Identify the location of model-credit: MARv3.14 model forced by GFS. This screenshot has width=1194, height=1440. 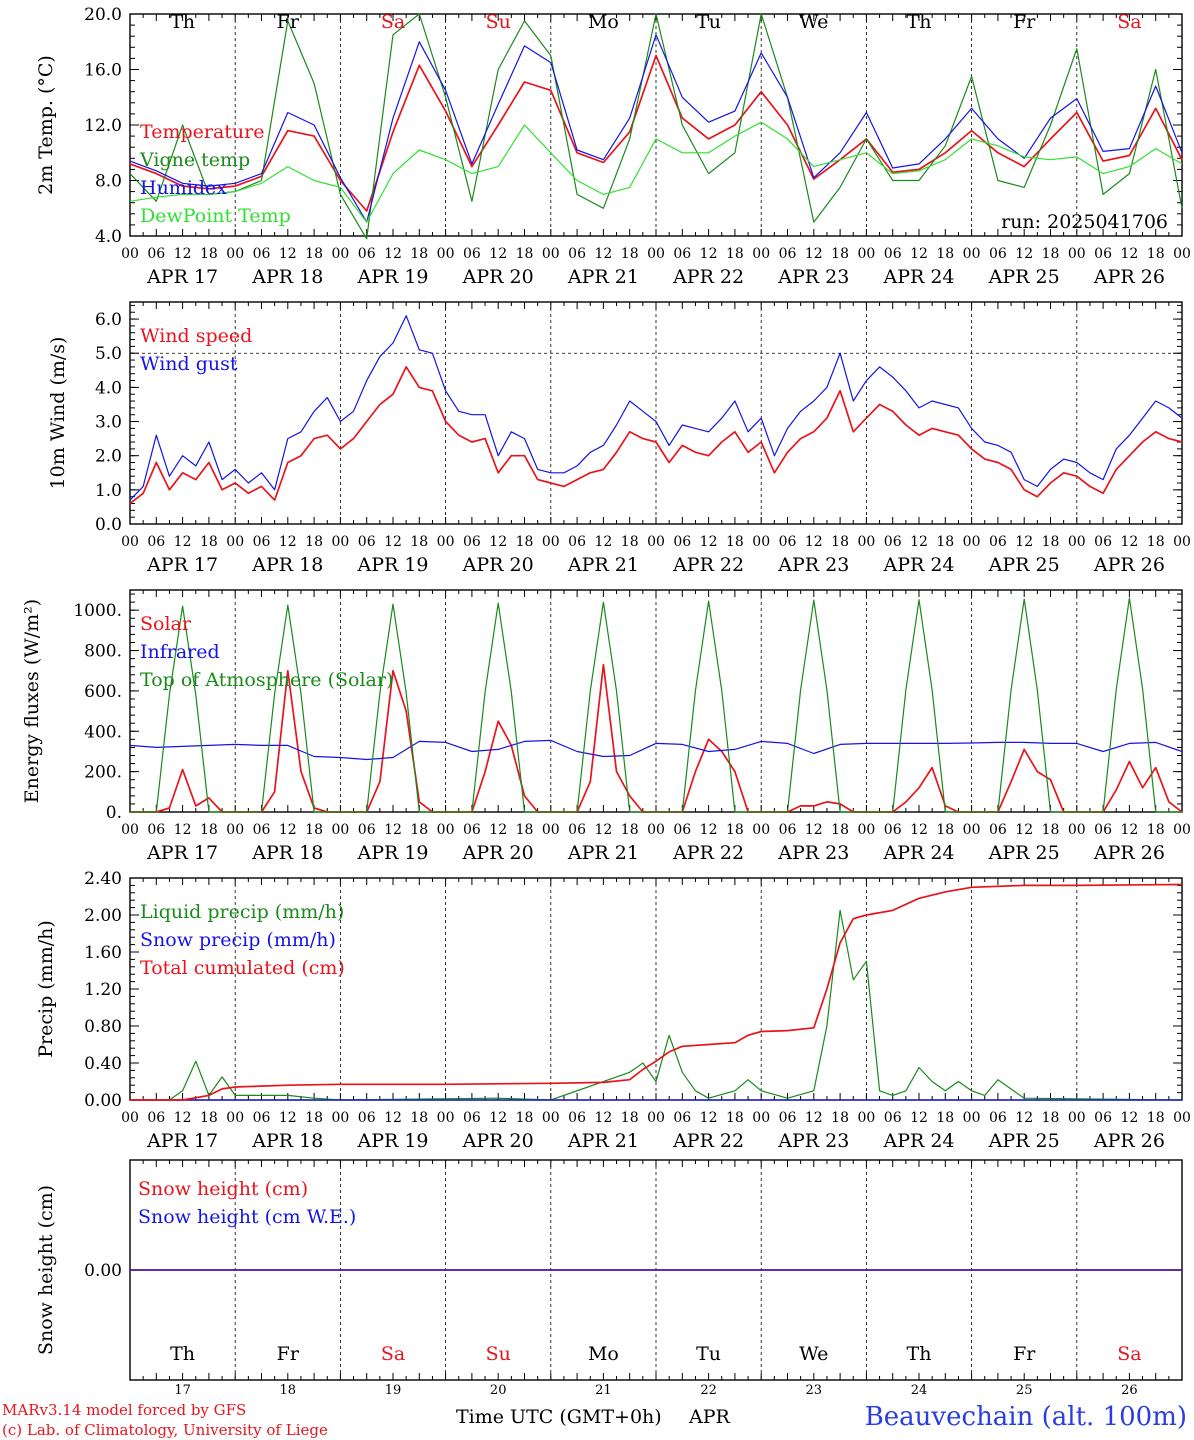
(124, 1410).